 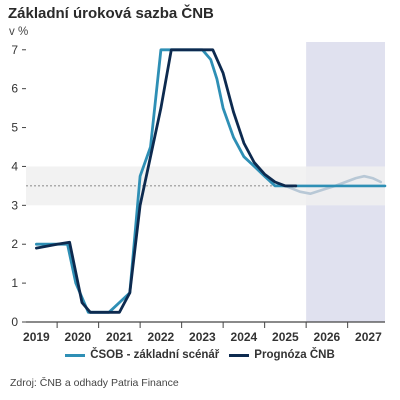 I want to click on x-tick-label-2022: 2022, so click(x=161, y=337).